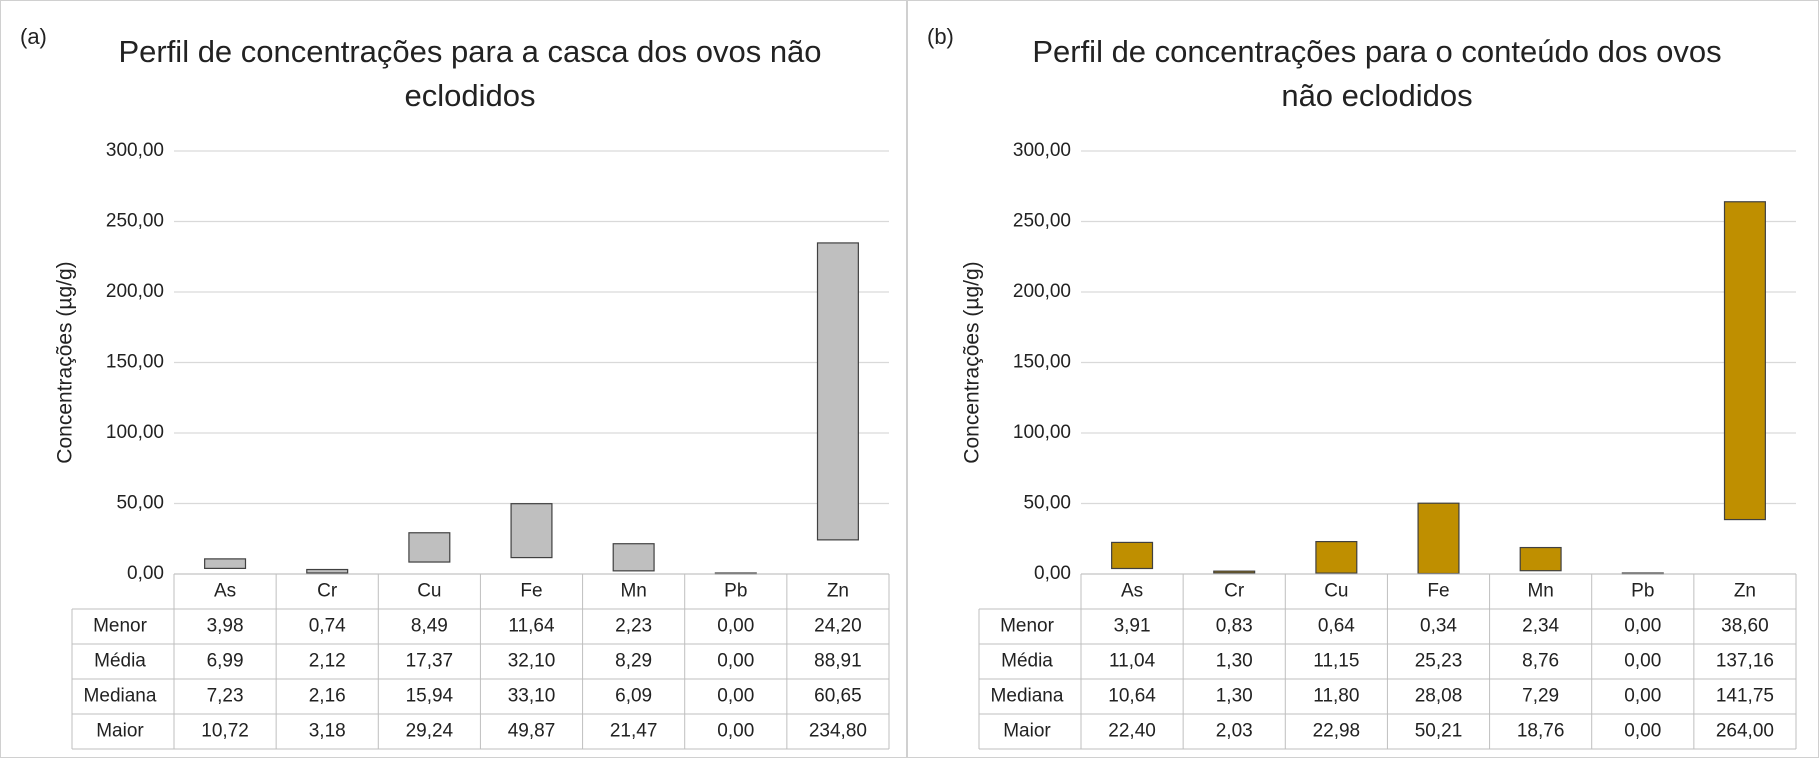 This screenshot has width=1819, height=758. What do you see at coordinates (1336, 626) in the screenshot?
I see `table-cell: 0,64` at bounding box center [1336, 626].